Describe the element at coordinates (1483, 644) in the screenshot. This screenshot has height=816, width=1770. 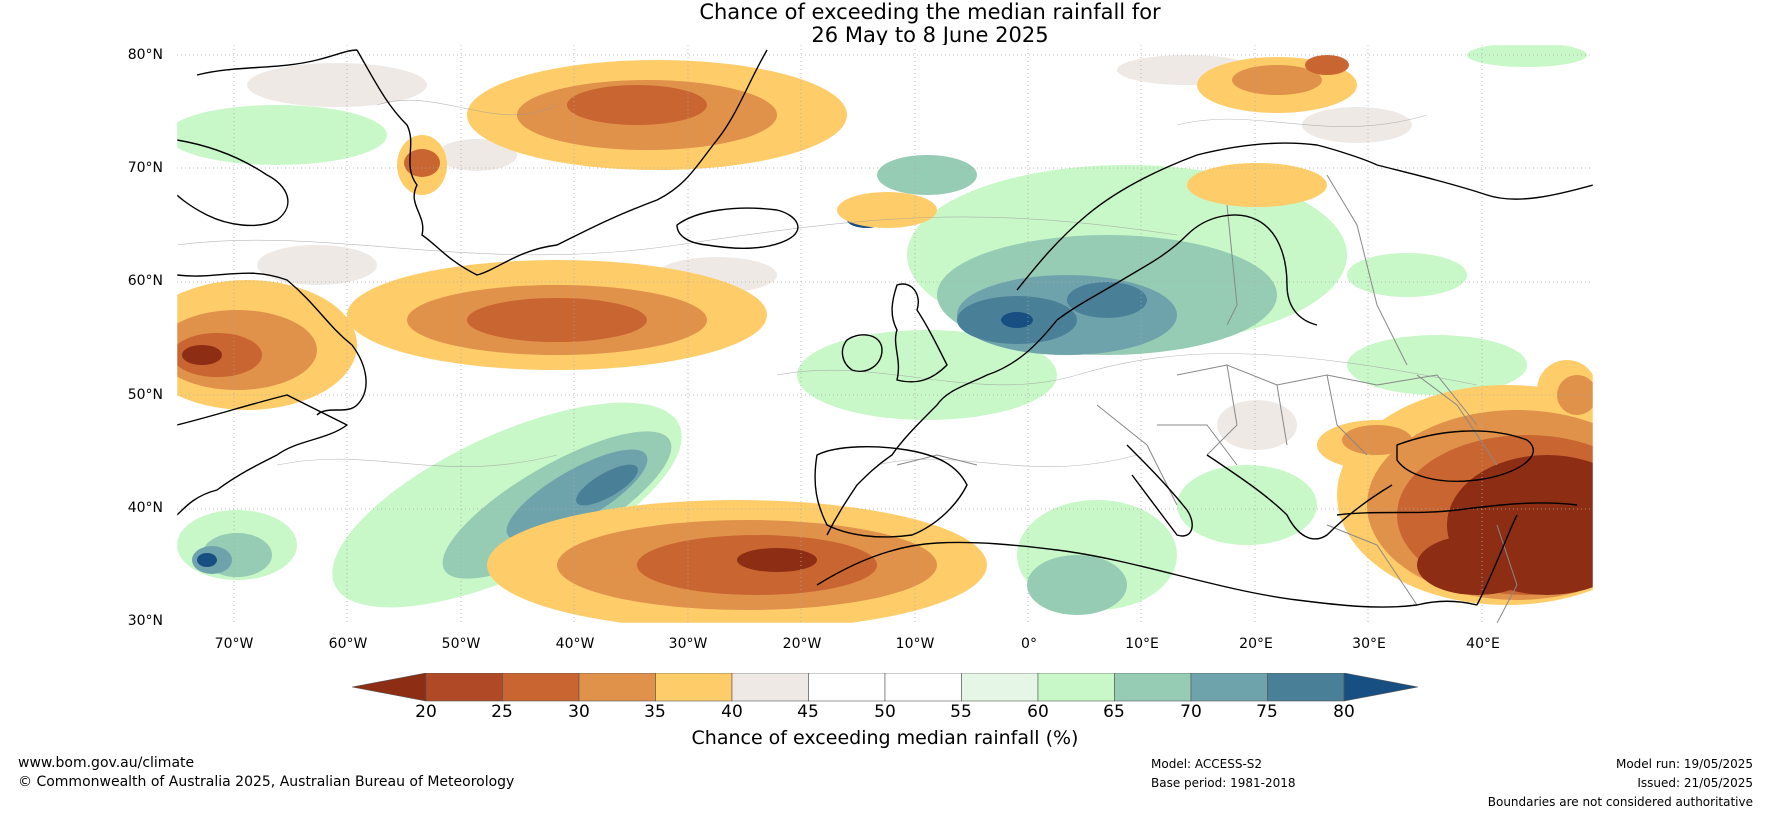
I see `lon-label-40e: 40°E` at that location.